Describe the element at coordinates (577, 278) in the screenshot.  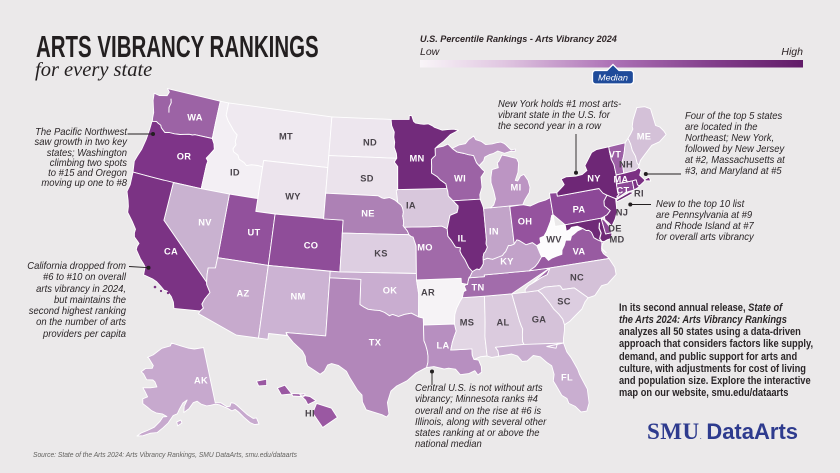
I see `svg-text: NC` at that location.